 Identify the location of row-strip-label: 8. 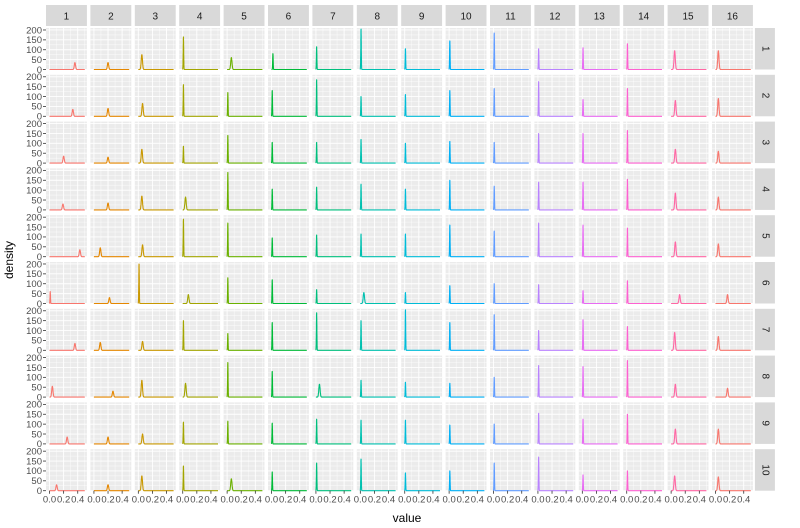
(764, 377).